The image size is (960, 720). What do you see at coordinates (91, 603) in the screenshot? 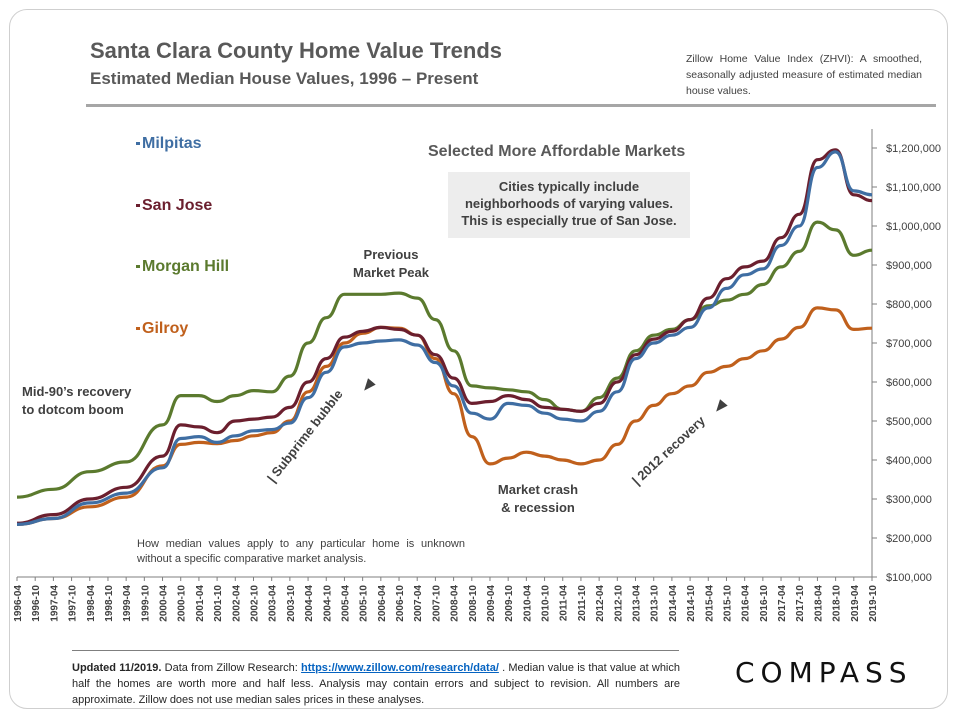
I see `x-tick-label: 1998-04` at bounding box center [91, 603].